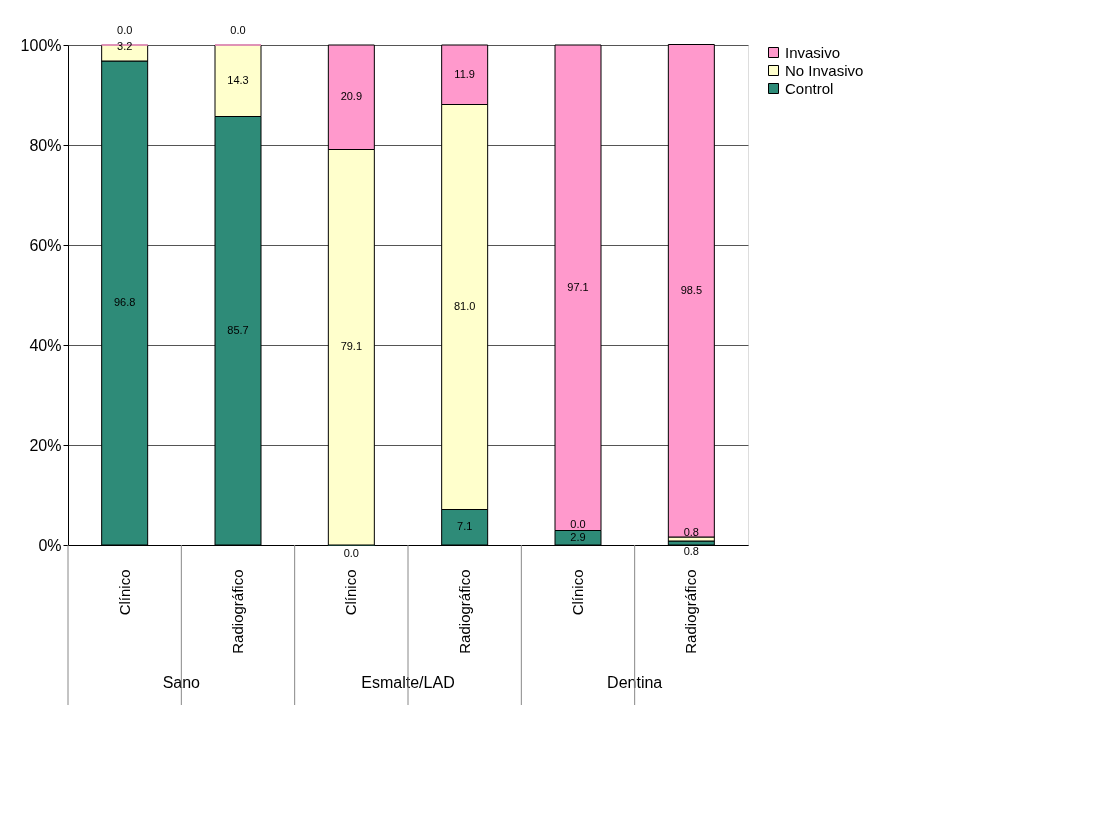 The image size is (1107, 828). I want to click on data-label: 96.8, so click(124, 302).